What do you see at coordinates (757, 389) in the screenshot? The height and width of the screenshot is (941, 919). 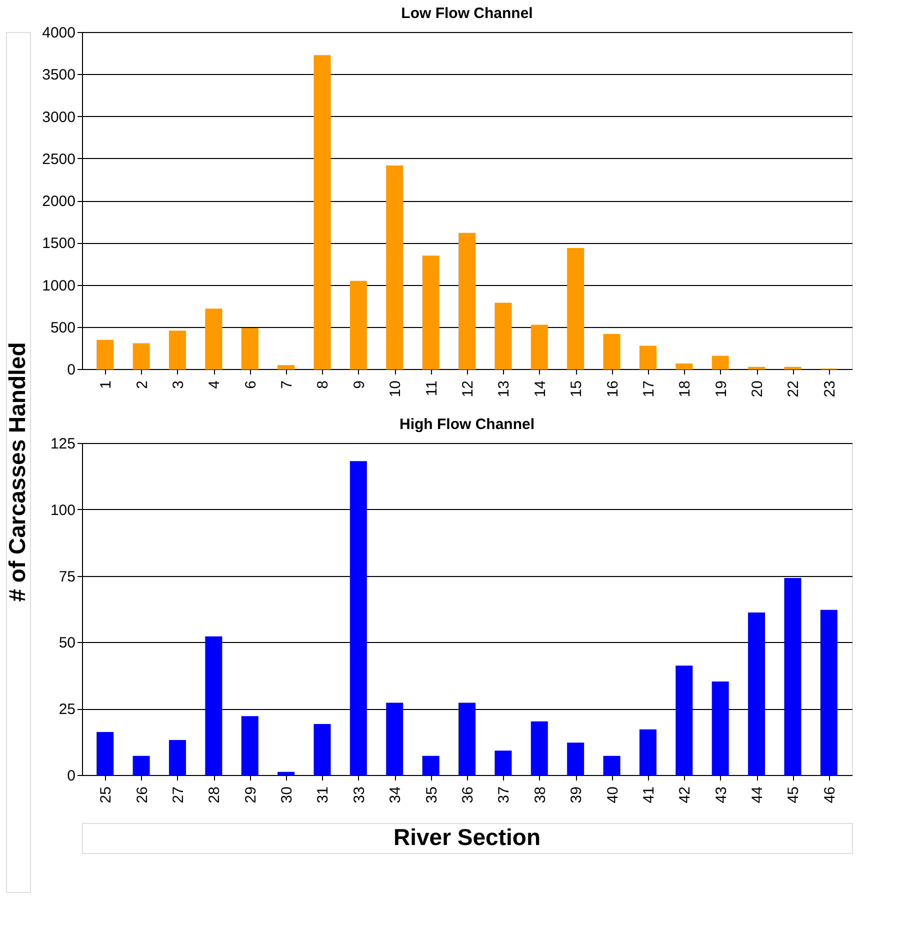 I see `x-tick-label: 20` at bounding box center [757, 389].